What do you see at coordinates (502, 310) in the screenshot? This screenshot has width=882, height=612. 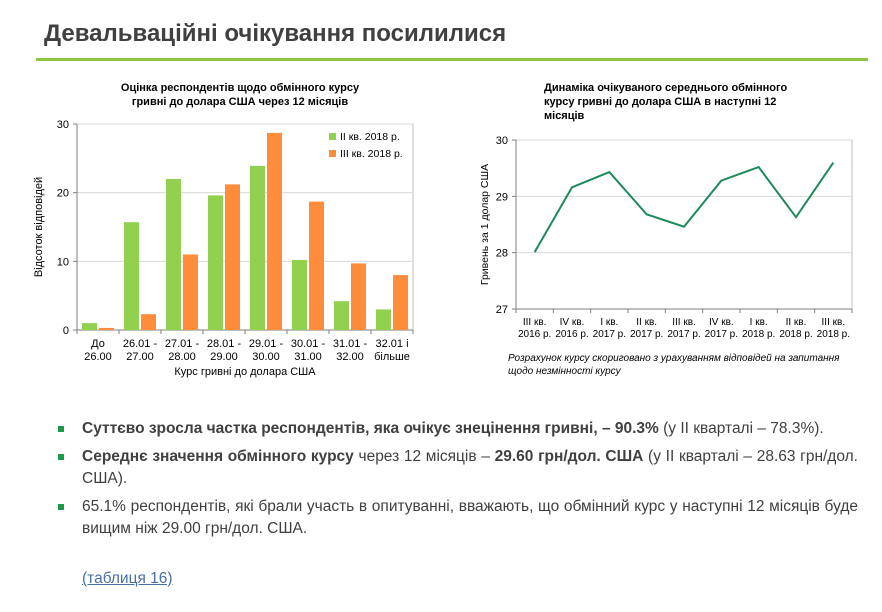 I see `y-tick-label: 27` at bounding box center [502, 310].